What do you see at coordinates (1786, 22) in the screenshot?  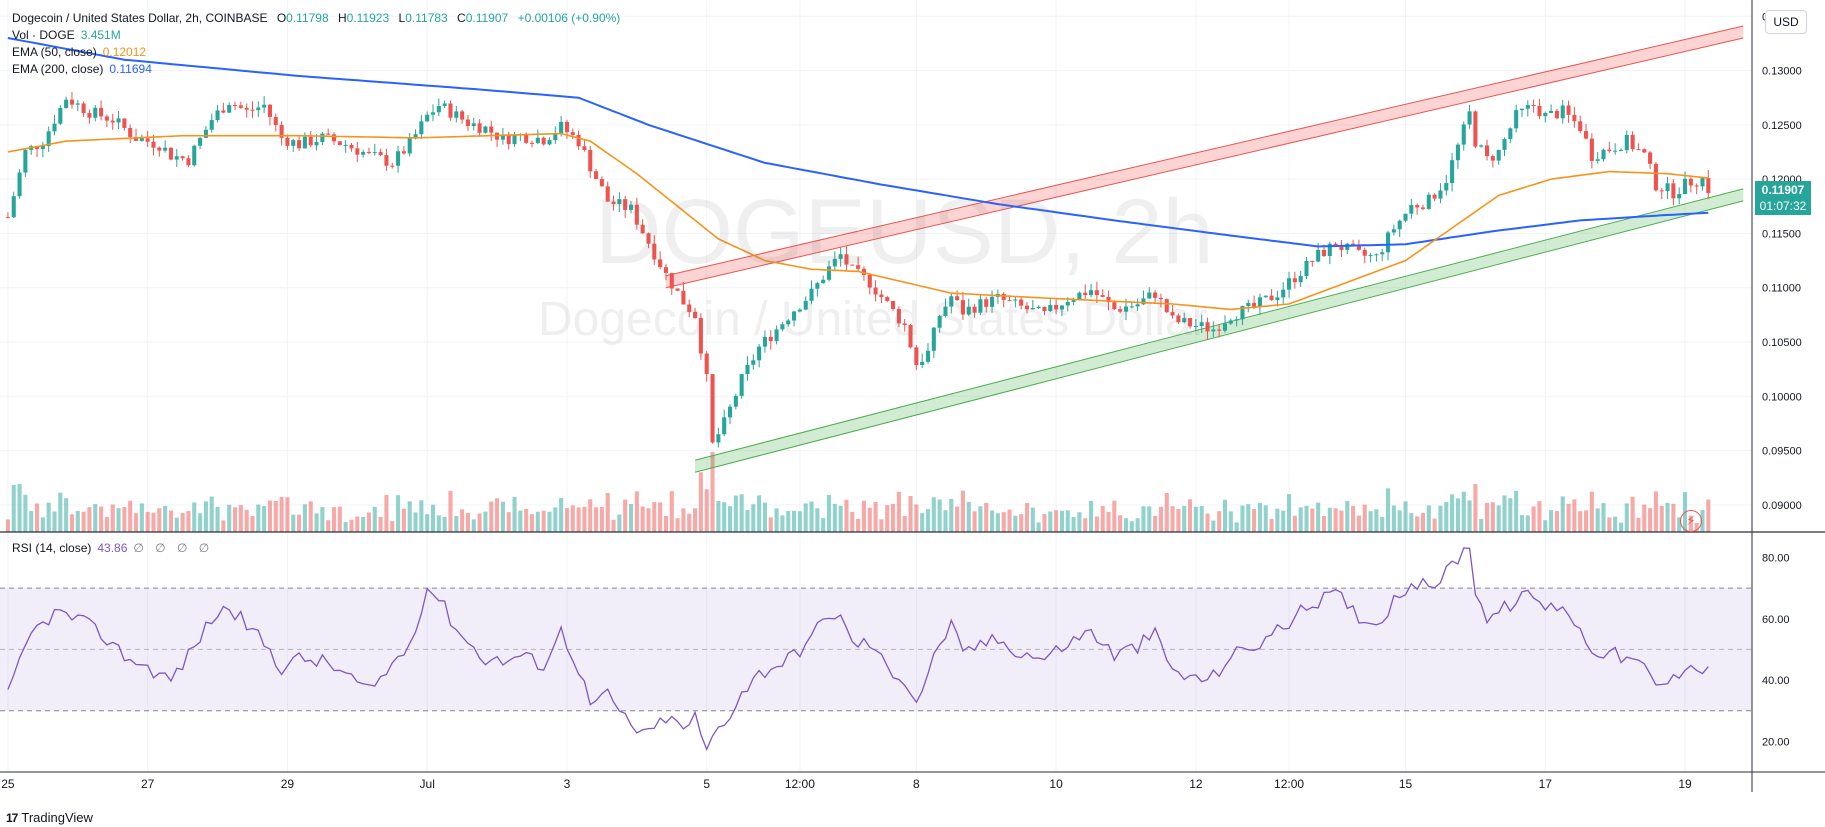 I see `currency-button: USD` at bounding box center [1786, 22].